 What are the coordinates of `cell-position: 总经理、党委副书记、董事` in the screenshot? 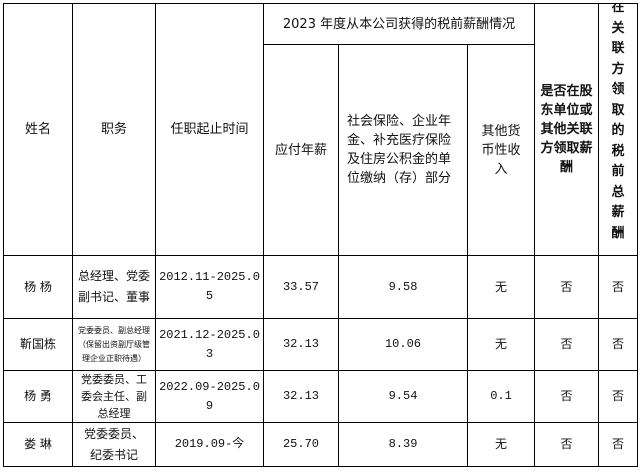 It's located at (114, 287).